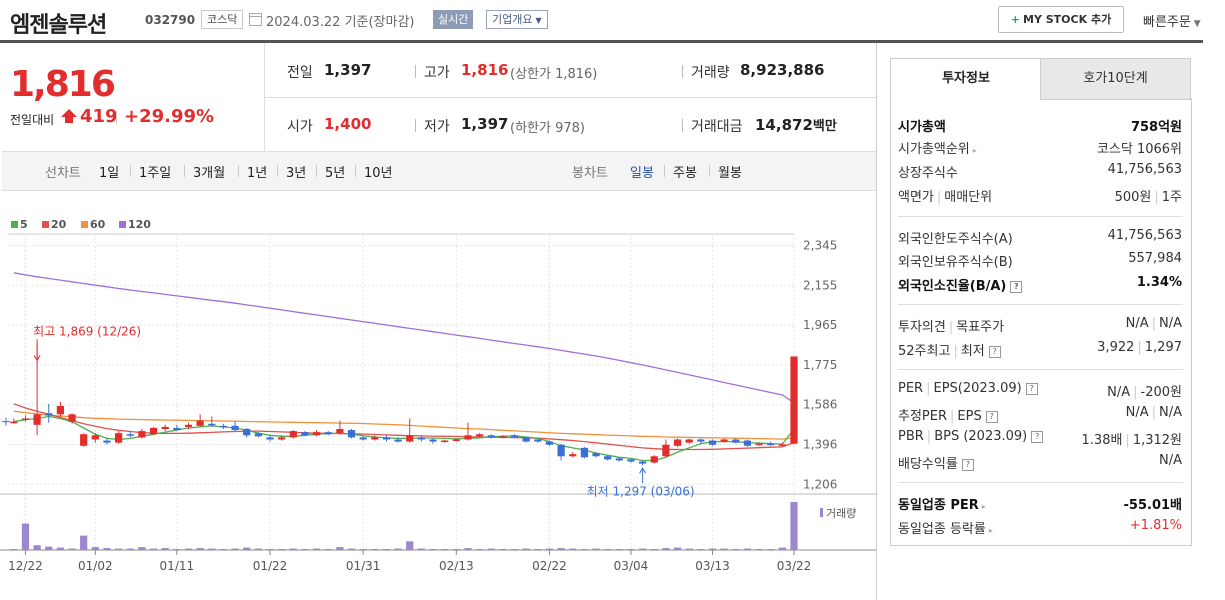 Image resolution: width=1225 pixels, height=600 pixels. What do you see at coordinates (841, 513) in the screenshot?
I see `volume-label: 거래량` at bounding box center [841, 513].